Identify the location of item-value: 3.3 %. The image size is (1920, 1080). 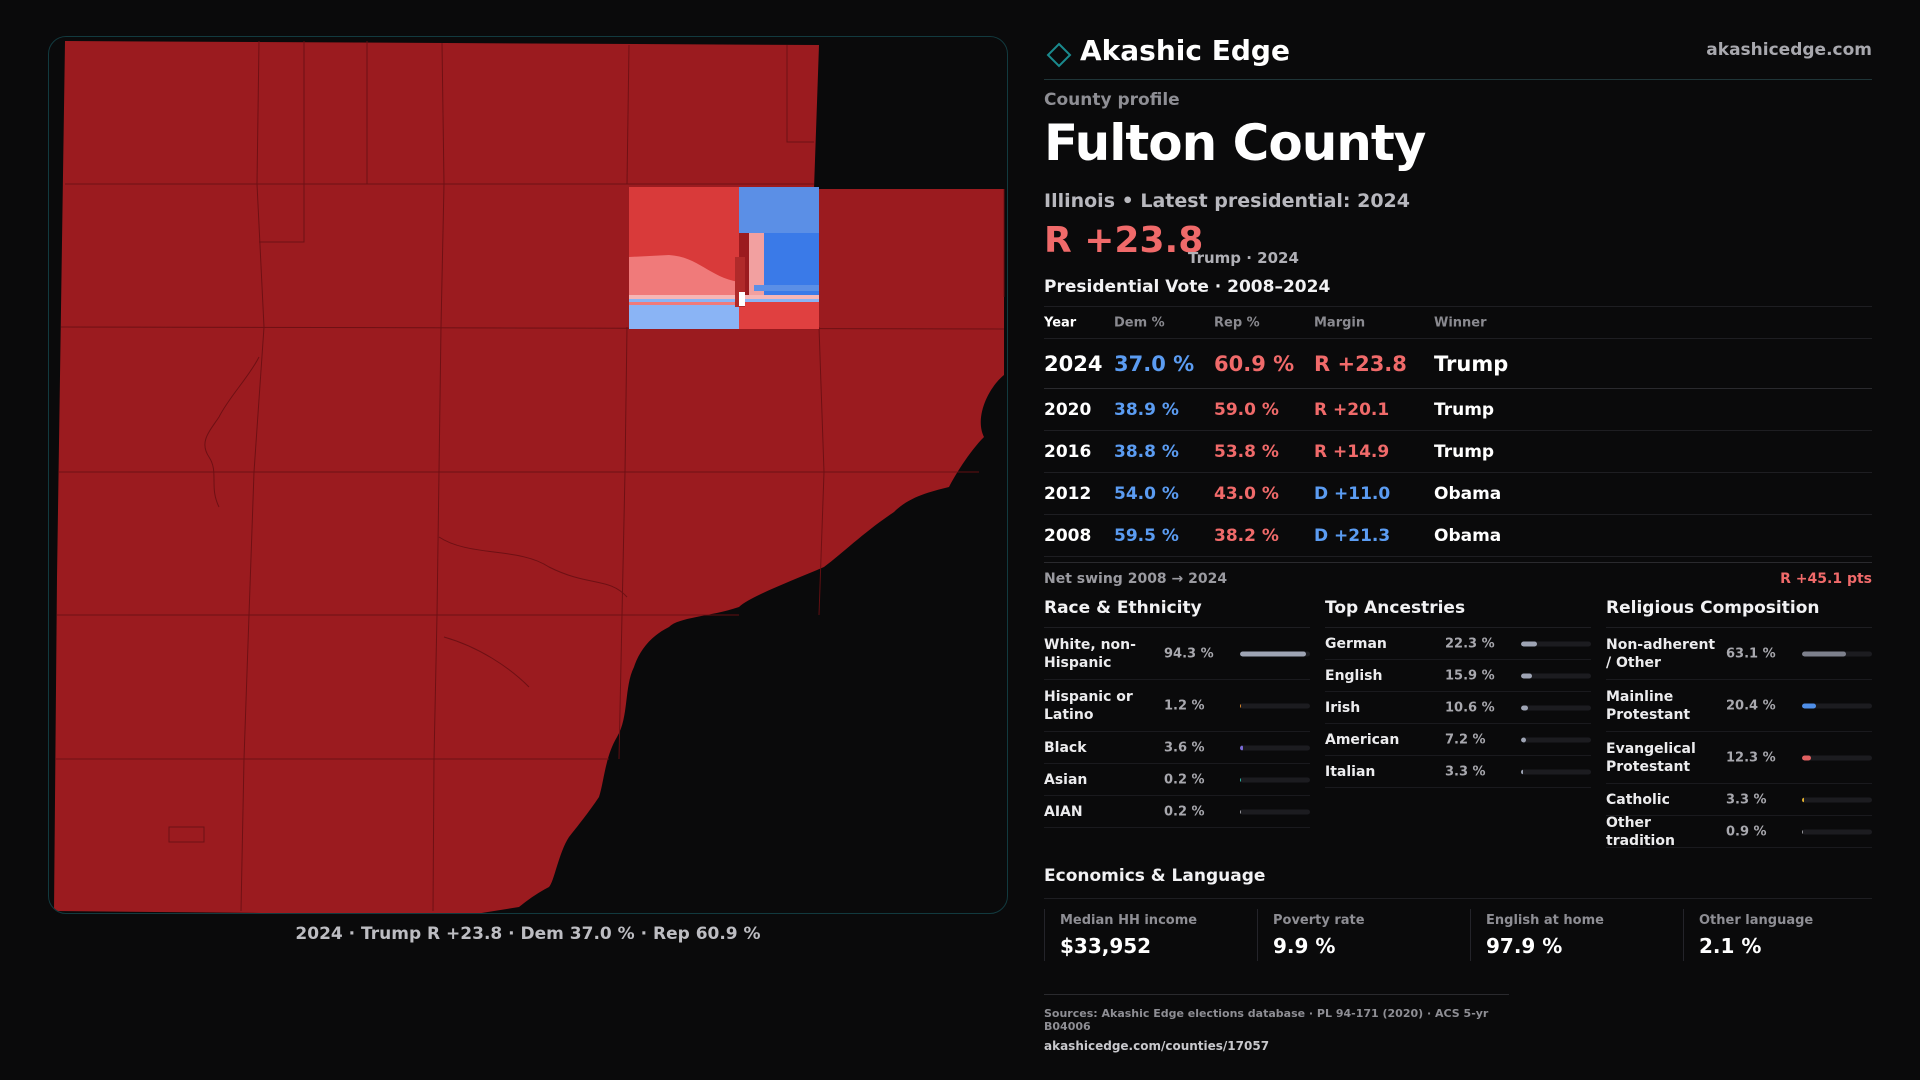
(1465, 771).